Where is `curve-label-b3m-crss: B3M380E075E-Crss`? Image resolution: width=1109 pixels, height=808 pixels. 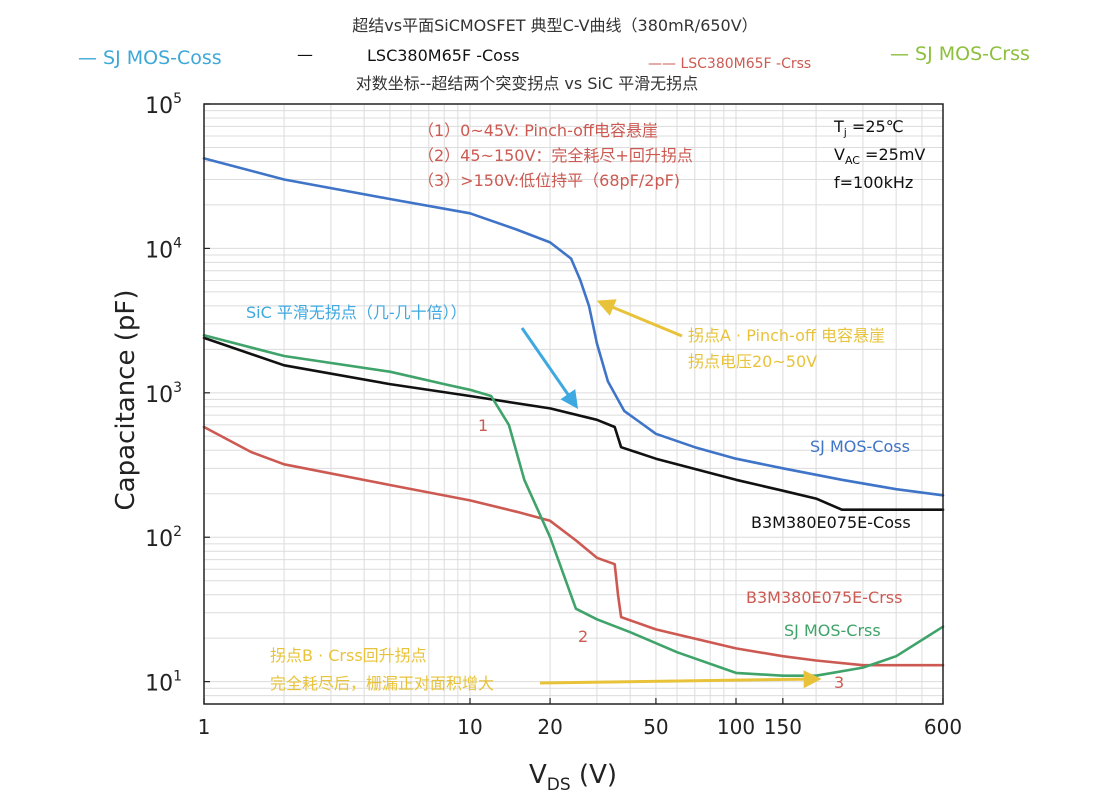 curve-label-b3m-crss: B3M380E075E-Crss is located at coordinates (824, 597).